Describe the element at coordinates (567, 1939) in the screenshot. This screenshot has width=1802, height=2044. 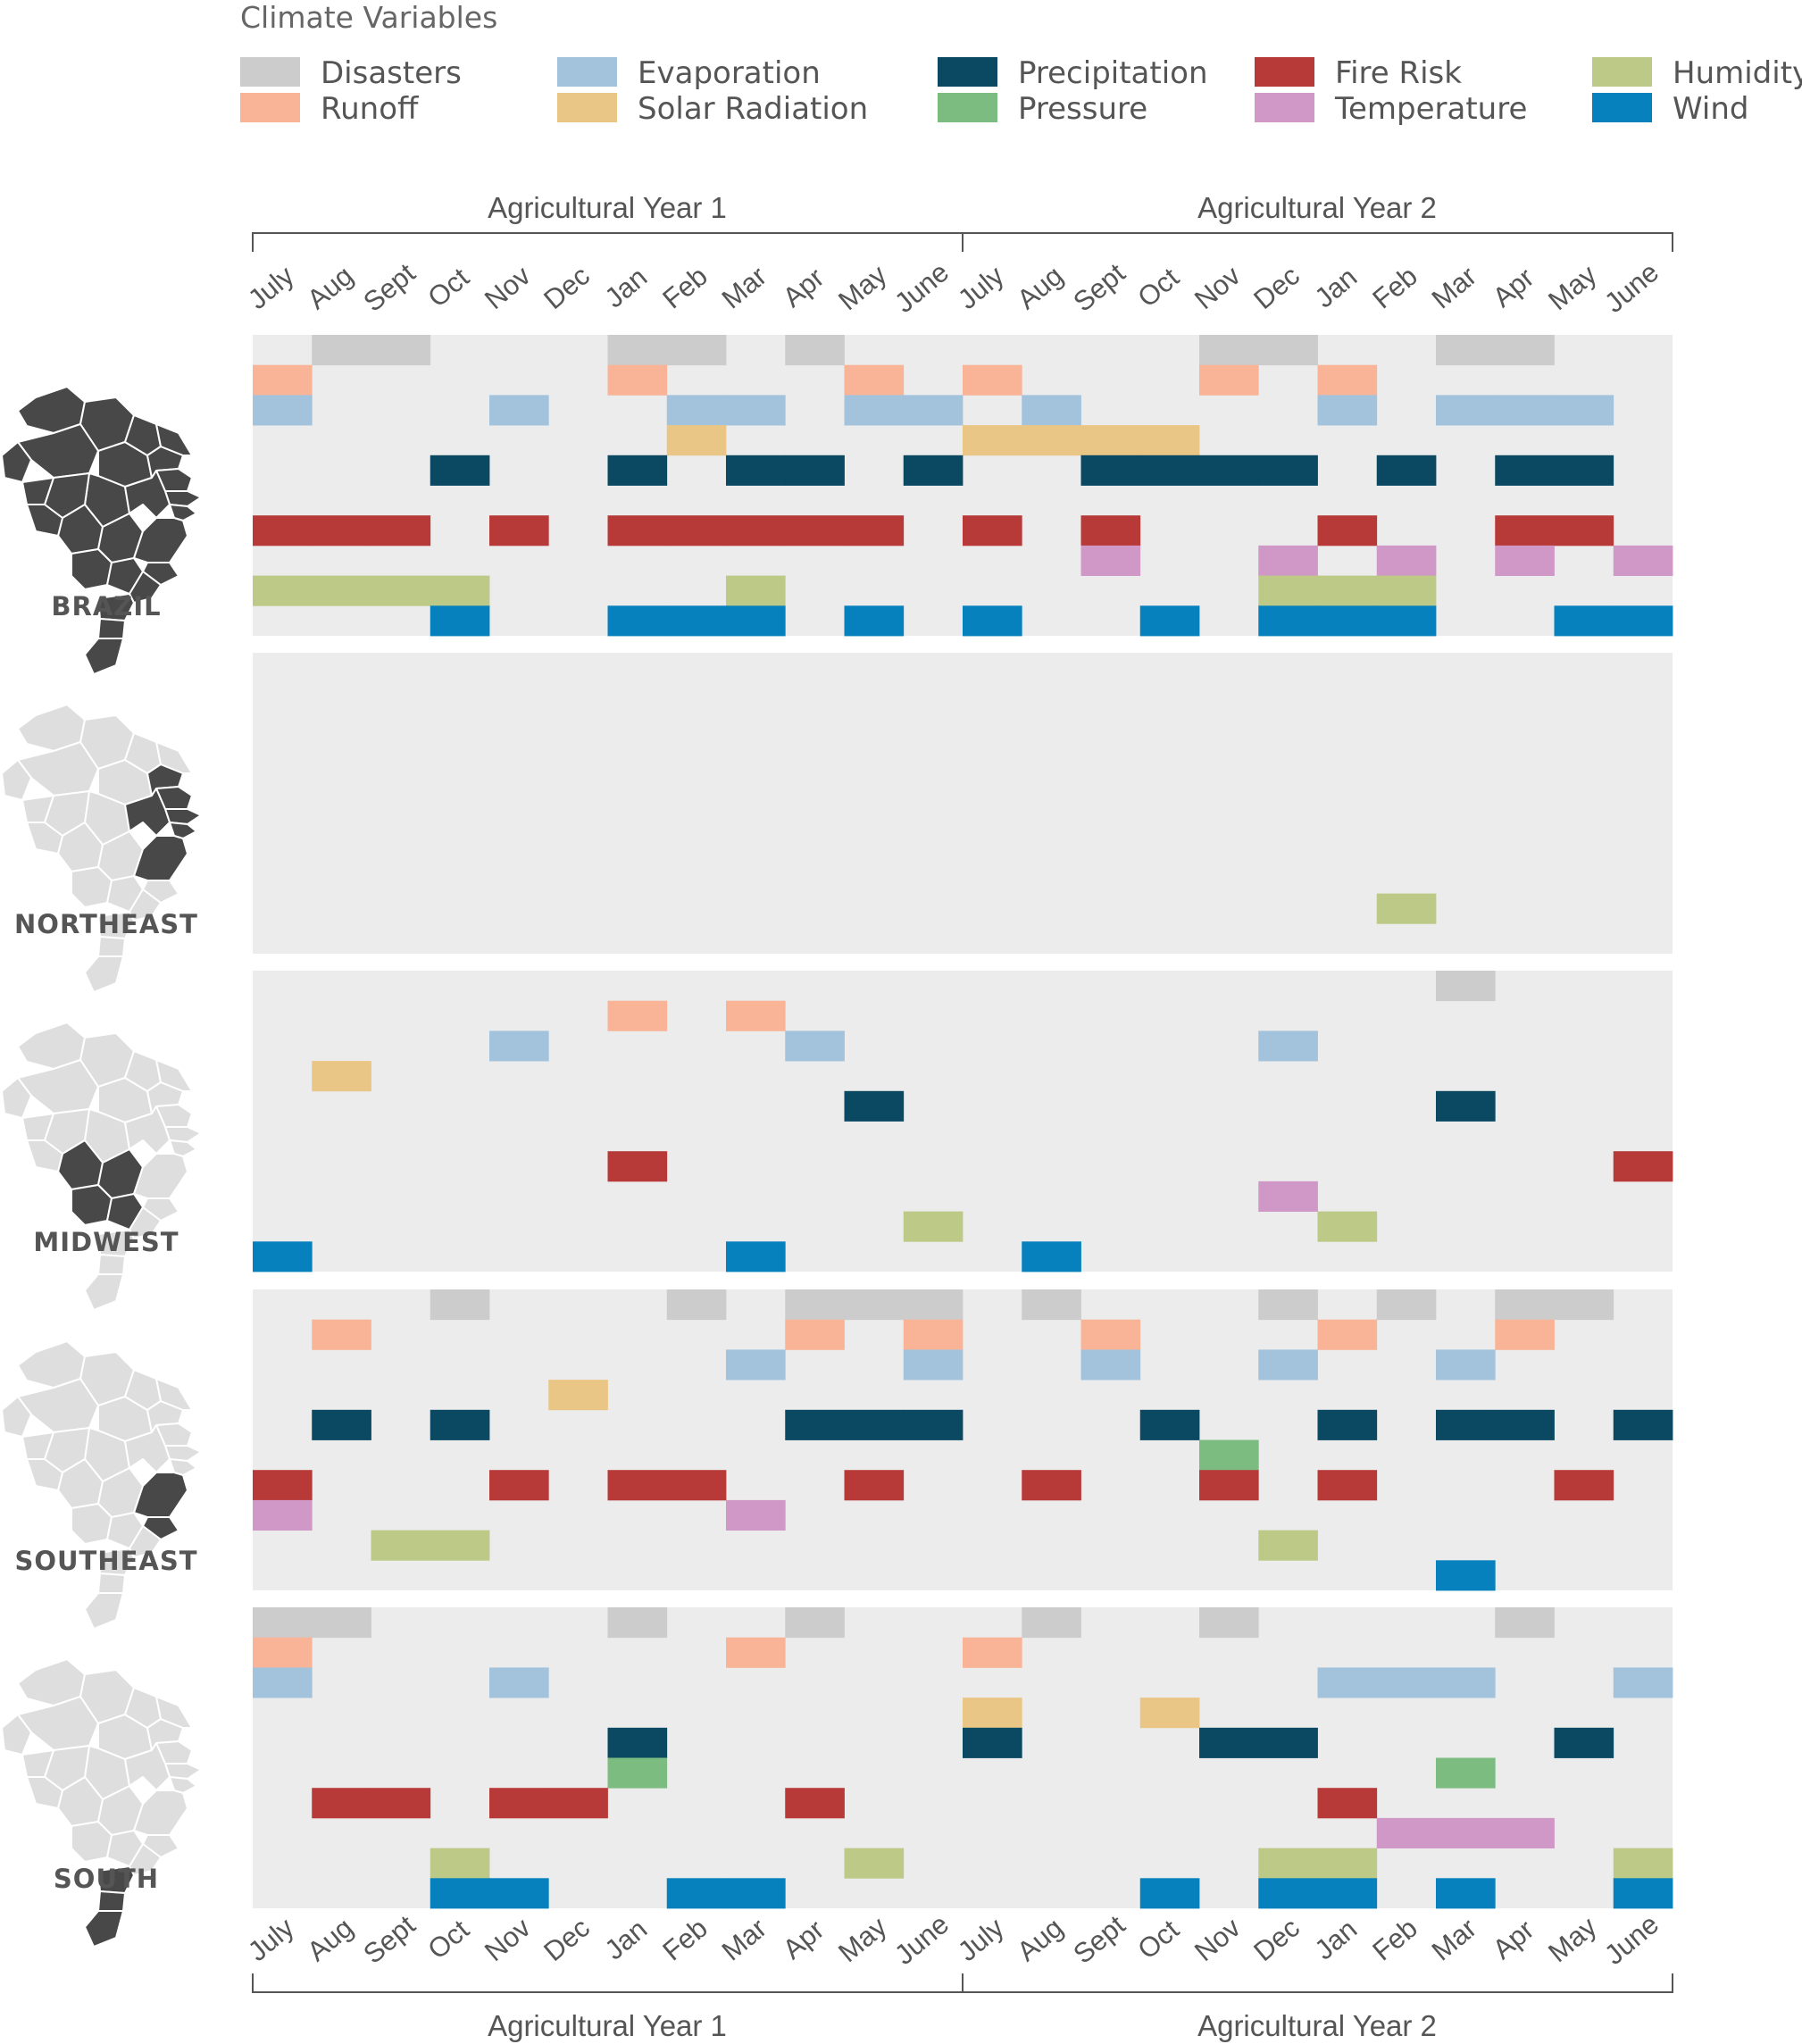
I see `month-bottom-5: Dec` at that location.